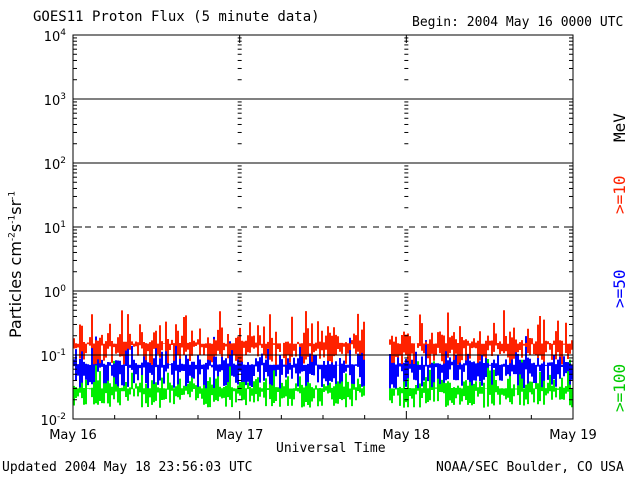 This screenshot has width=640, height=480. What do you see at coordinates (619, 127) in the screenshot?
I see `legend-unit: MeV` at bounding box center [619, 127].